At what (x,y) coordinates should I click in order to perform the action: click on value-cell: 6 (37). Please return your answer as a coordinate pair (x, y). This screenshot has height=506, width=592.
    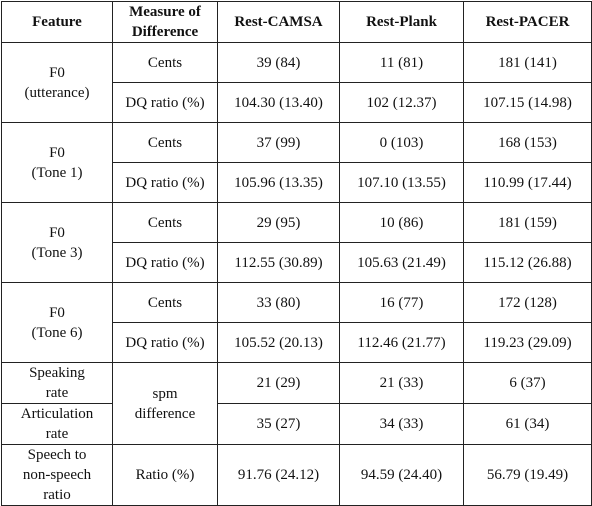
    Looking at the image, I should click on (527, 383).